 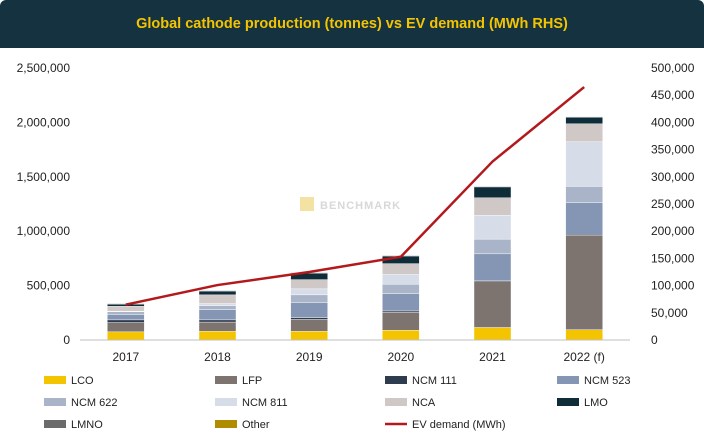 I want to click on y2-tick-label: 450,000, so click(x=673, y=95).